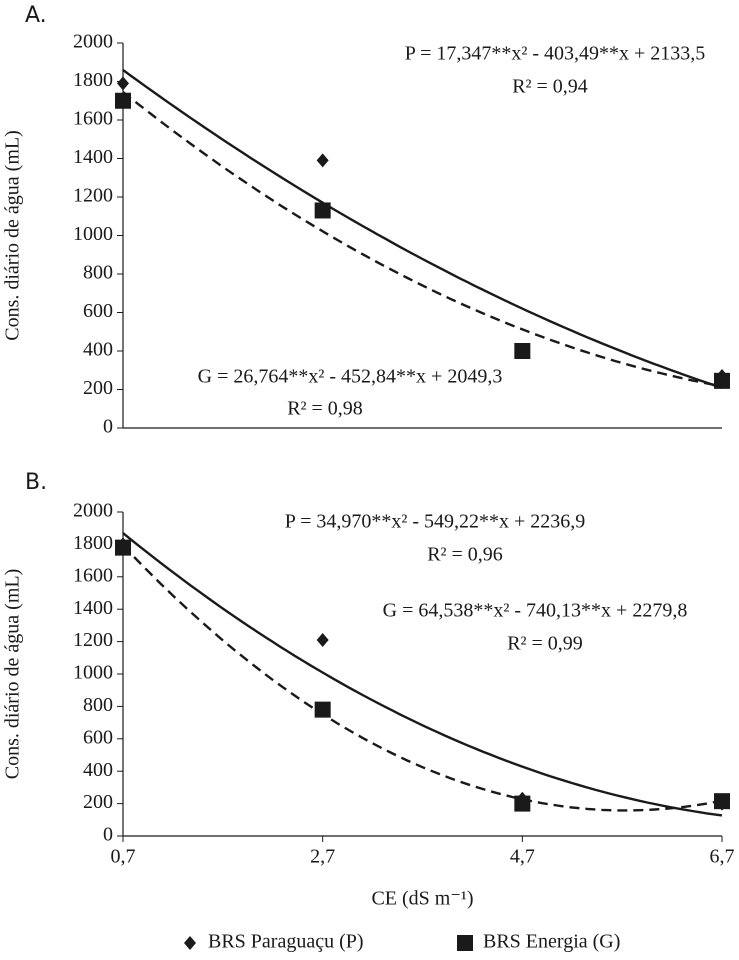 The width and height of the screenshot is (739, 960). I want to click on panel-label: B., so click(36, 482).